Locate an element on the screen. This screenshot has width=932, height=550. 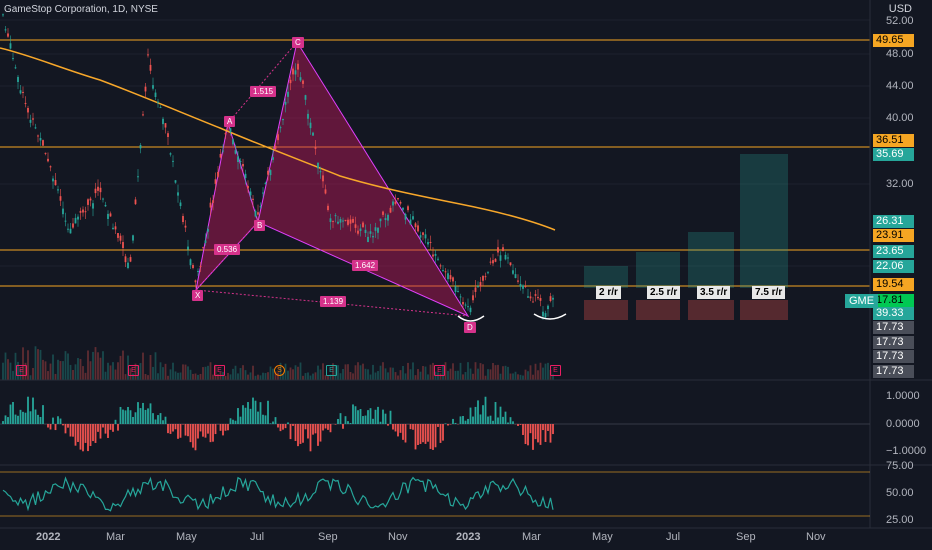
target-zones is located at coordinates (686, 237).